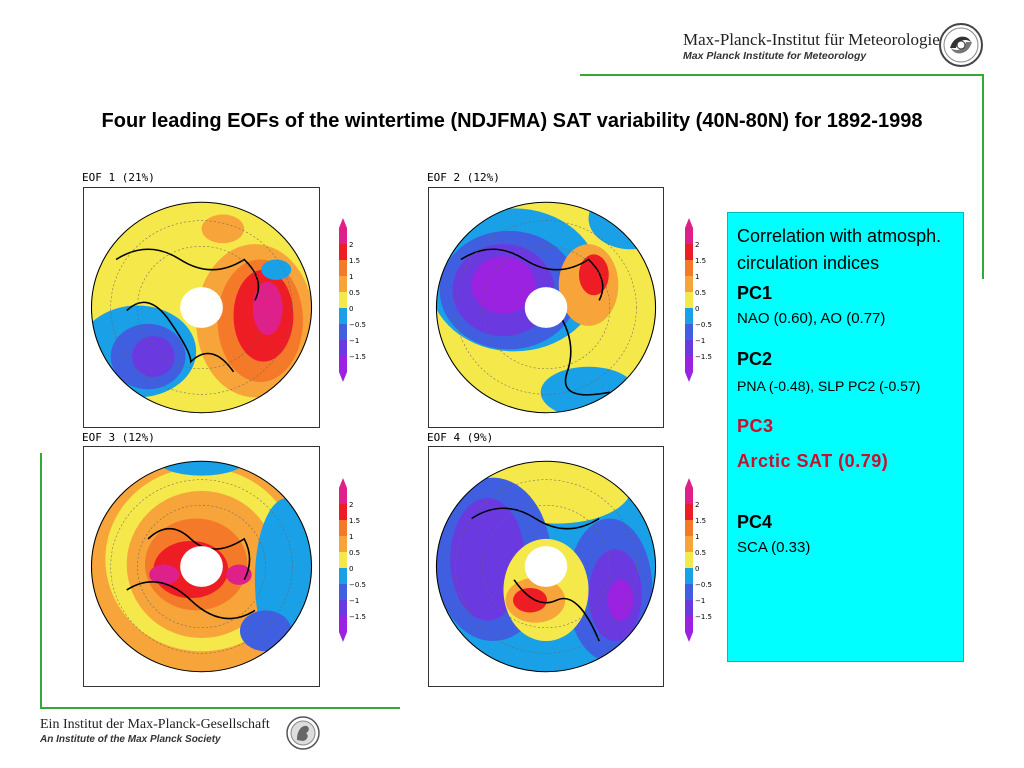 This screenshot has width=1024, height=768. I want to click on pc2-label: PC2, so click(755, 359).